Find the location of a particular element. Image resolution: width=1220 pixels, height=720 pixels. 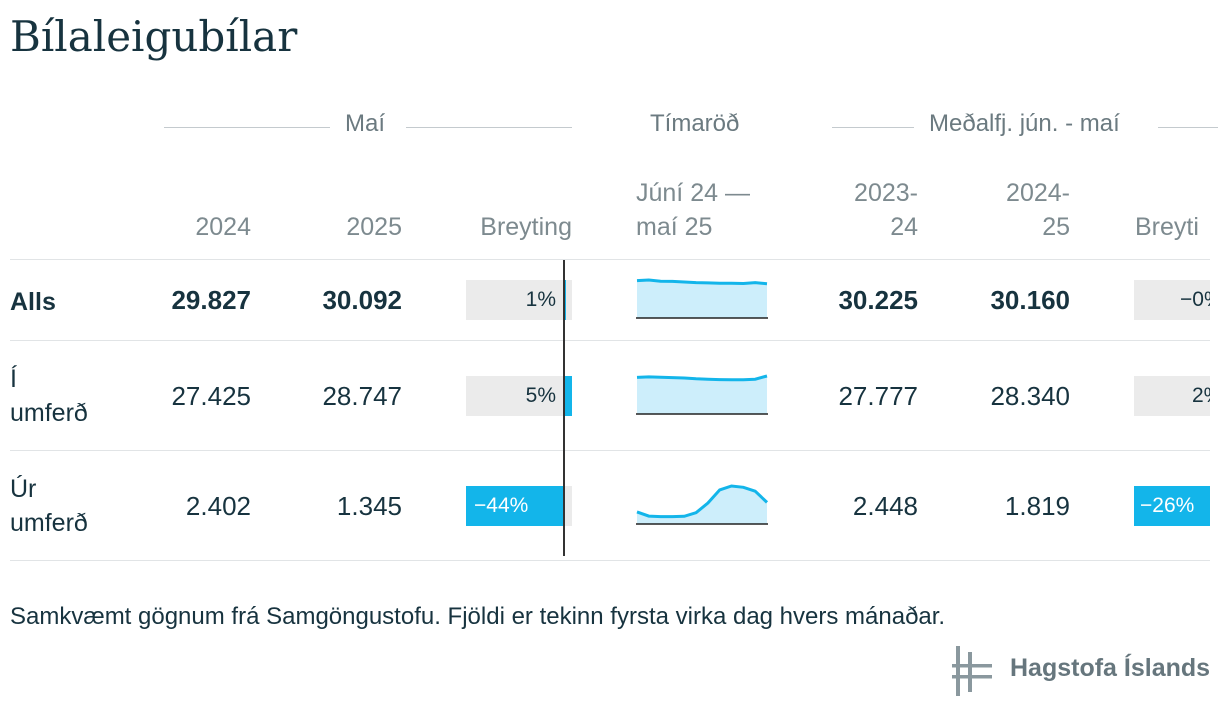

row-label-alls: Alls is located at coordinates (33, 302).